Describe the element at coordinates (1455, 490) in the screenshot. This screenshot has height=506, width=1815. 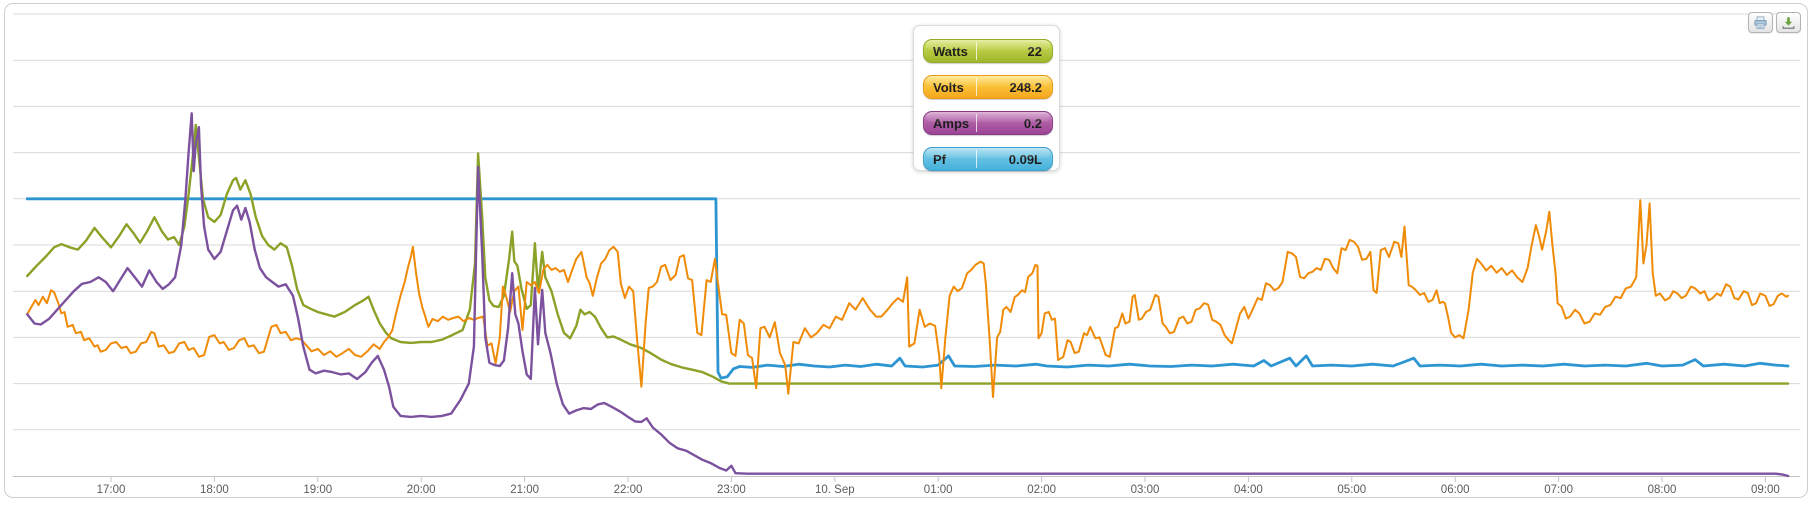
I see `x-axis-label: 06:00` at that location.